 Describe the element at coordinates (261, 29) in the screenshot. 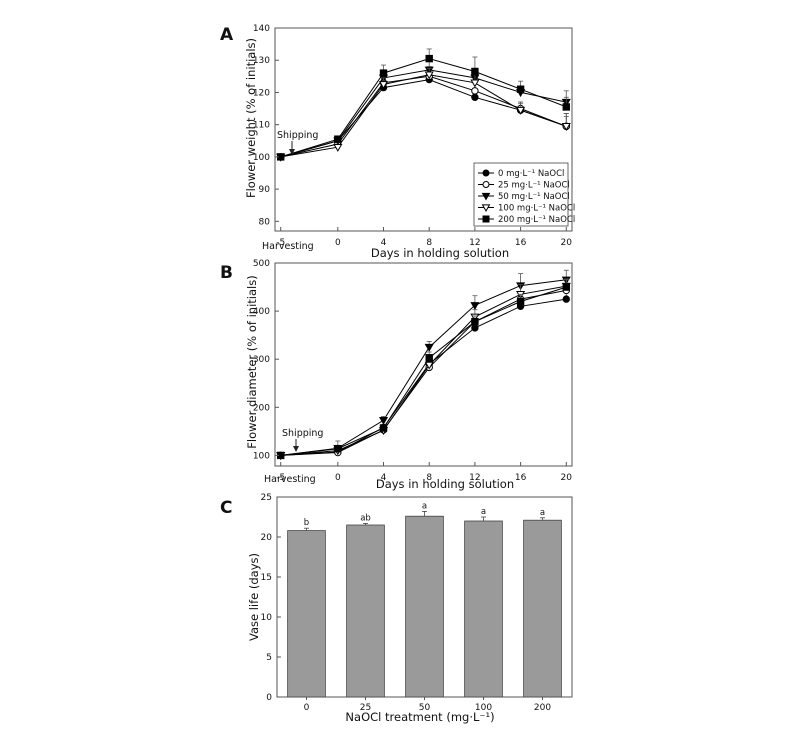

I see `y-tick-label: 140` at that location.